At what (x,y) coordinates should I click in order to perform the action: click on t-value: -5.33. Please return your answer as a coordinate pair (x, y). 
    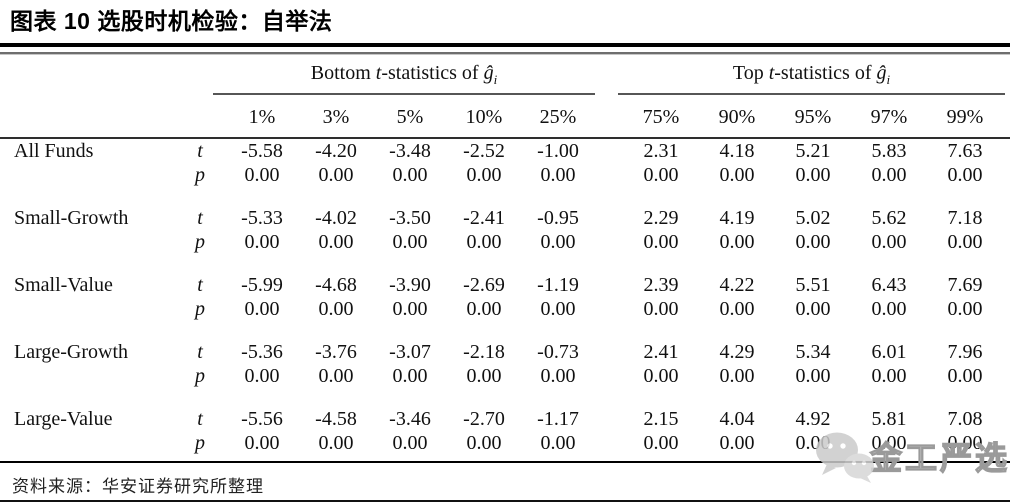
    Looking at the image, I should click on (262, 217).